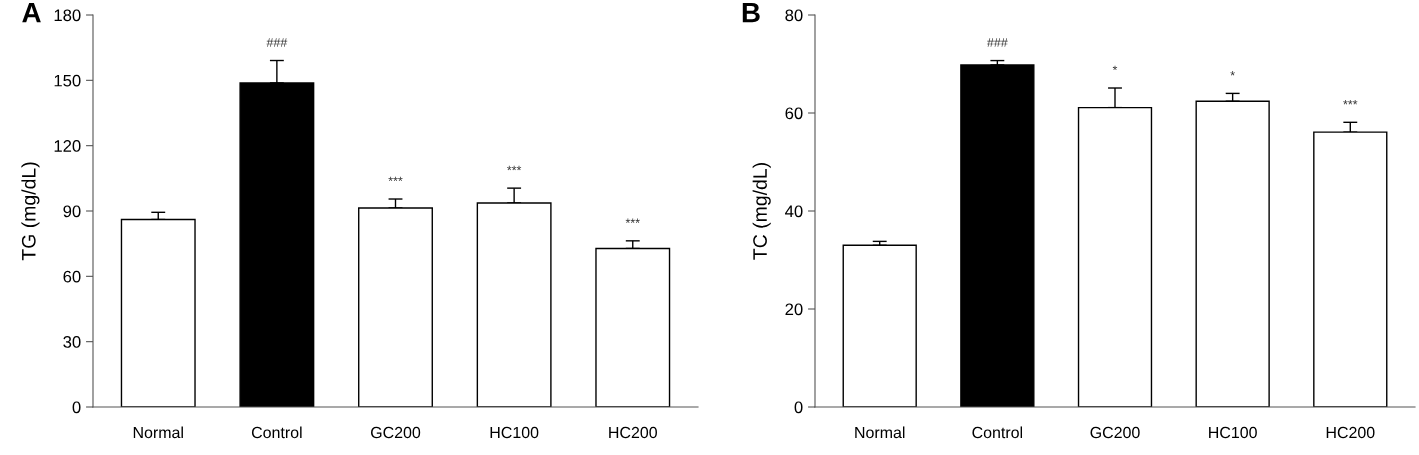 The height and width of the screenshot is (455, 1419). What do you see at coordinates (794, 211) in the screenshot?
I see `y-tick-label: 40` at bounding box center [794, 211].